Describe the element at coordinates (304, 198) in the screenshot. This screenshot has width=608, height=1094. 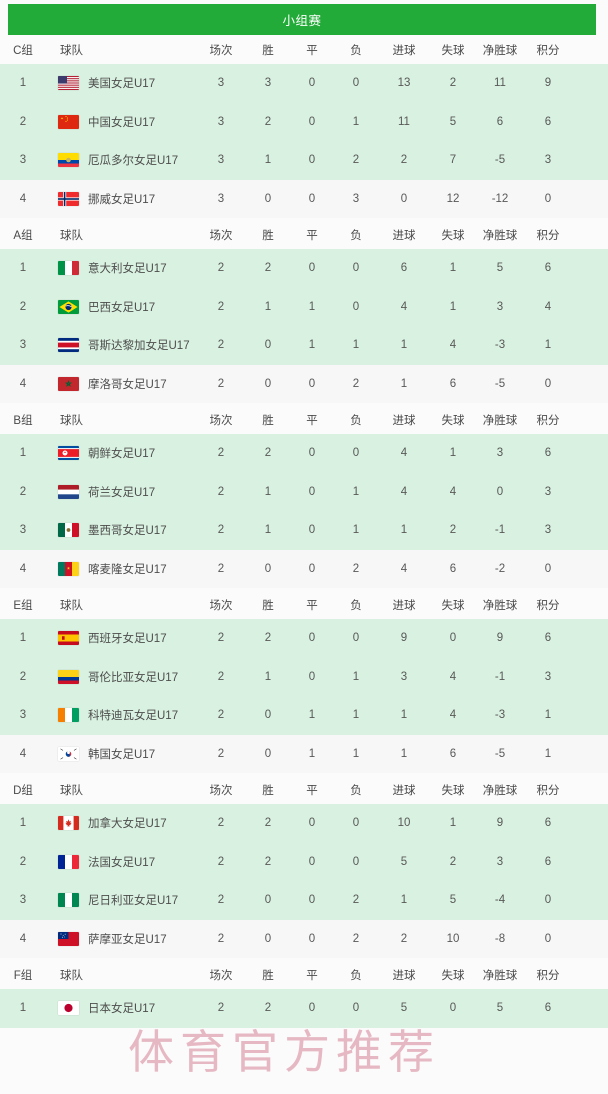
I see `table-row: 4 挪威女足U17 3 0 0 3 0 12 -12 0` at that location.